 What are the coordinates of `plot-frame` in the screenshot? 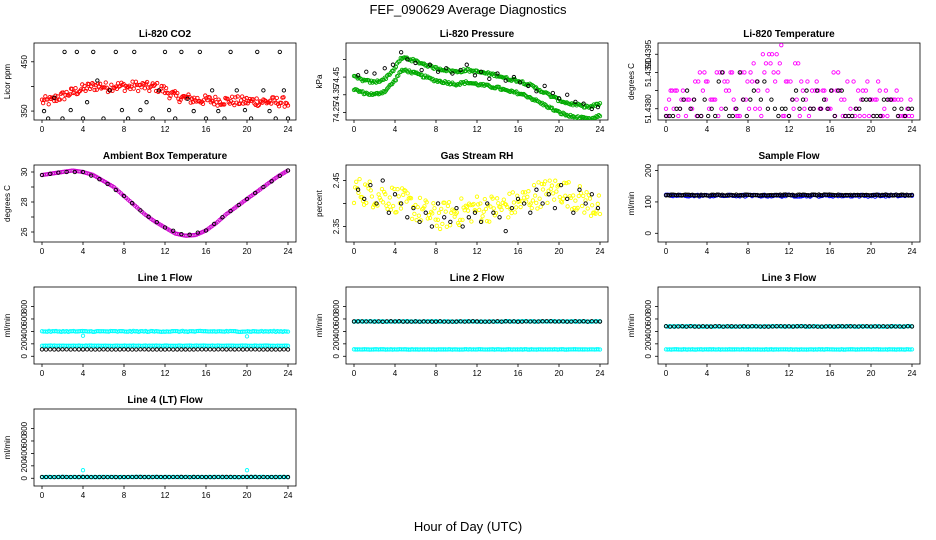 It's located at (165, 325).